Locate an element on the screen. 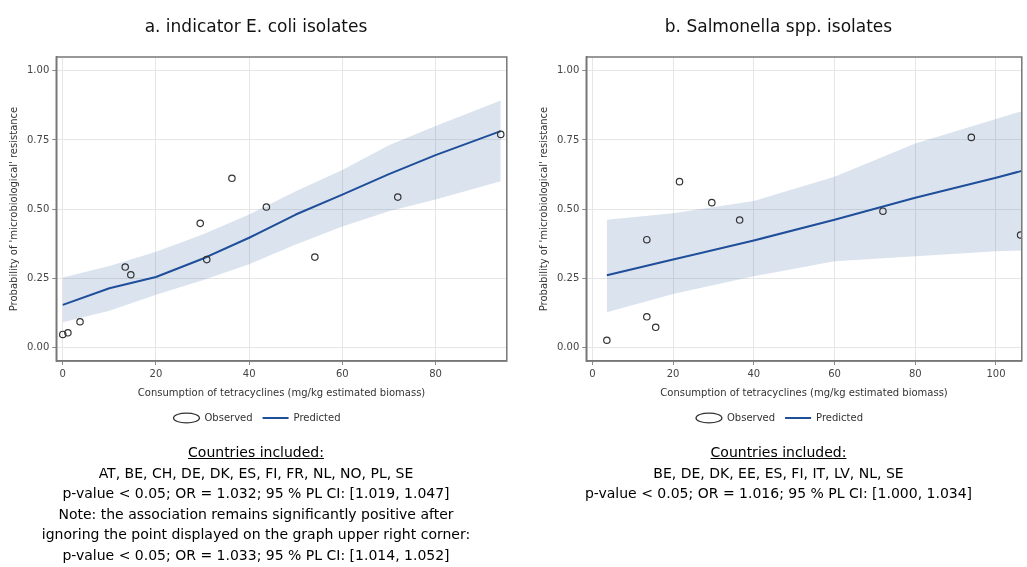 The image size is (1027, 567). text: AT, BE, CH, DE, DK, ES, FI, FR, NL, NO, PL, SE is located at coordinates (256, 473).